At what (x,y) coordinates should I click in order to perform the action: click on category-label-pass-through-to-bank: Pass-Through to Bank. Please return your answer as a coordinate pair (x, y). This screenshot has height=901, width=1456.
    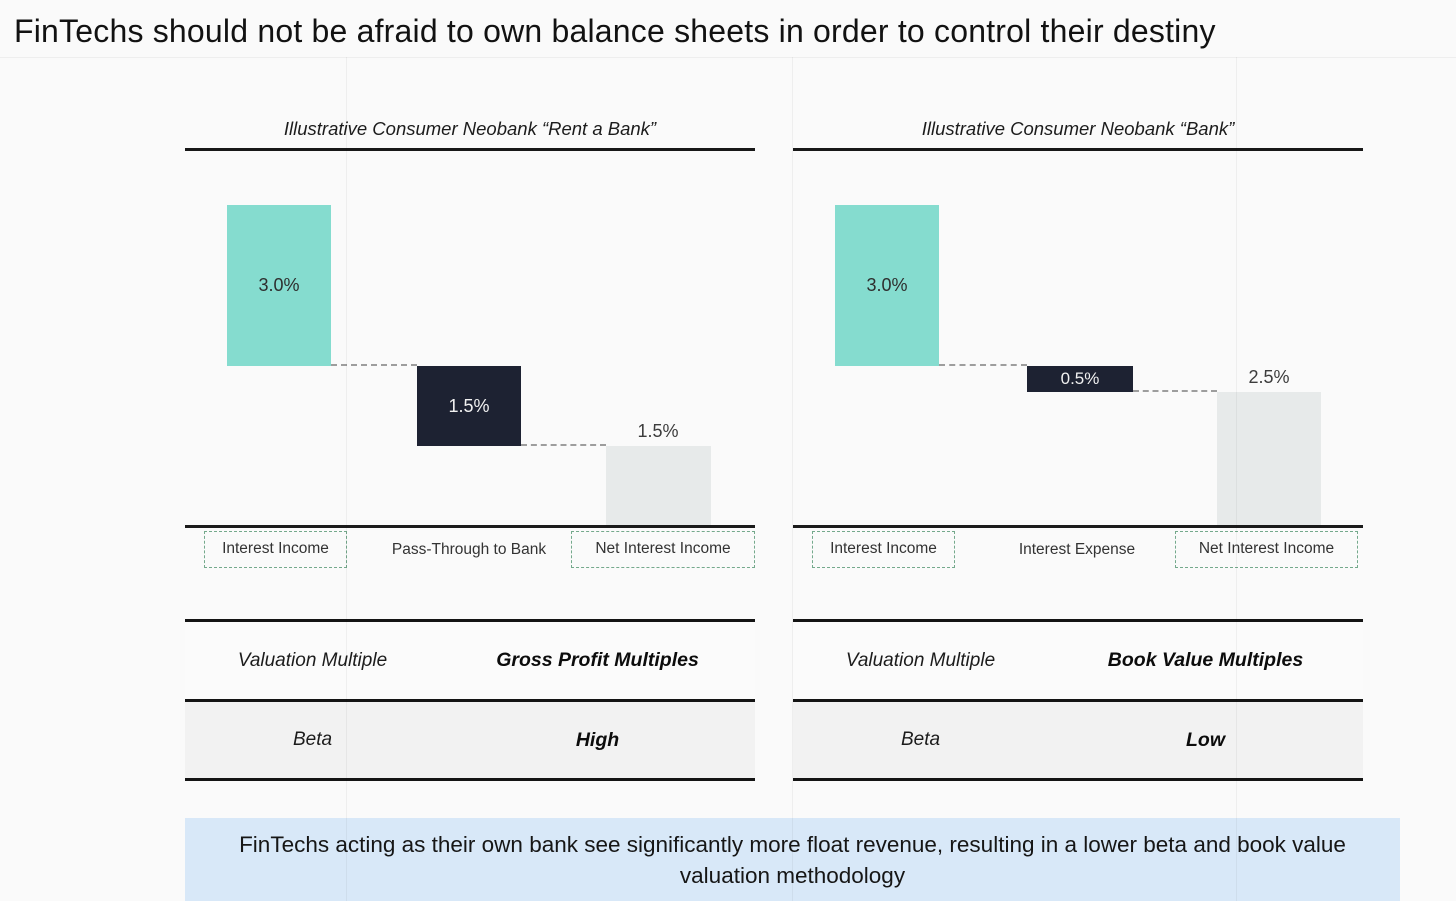
    Looking at the image, I should click on (469, 549).